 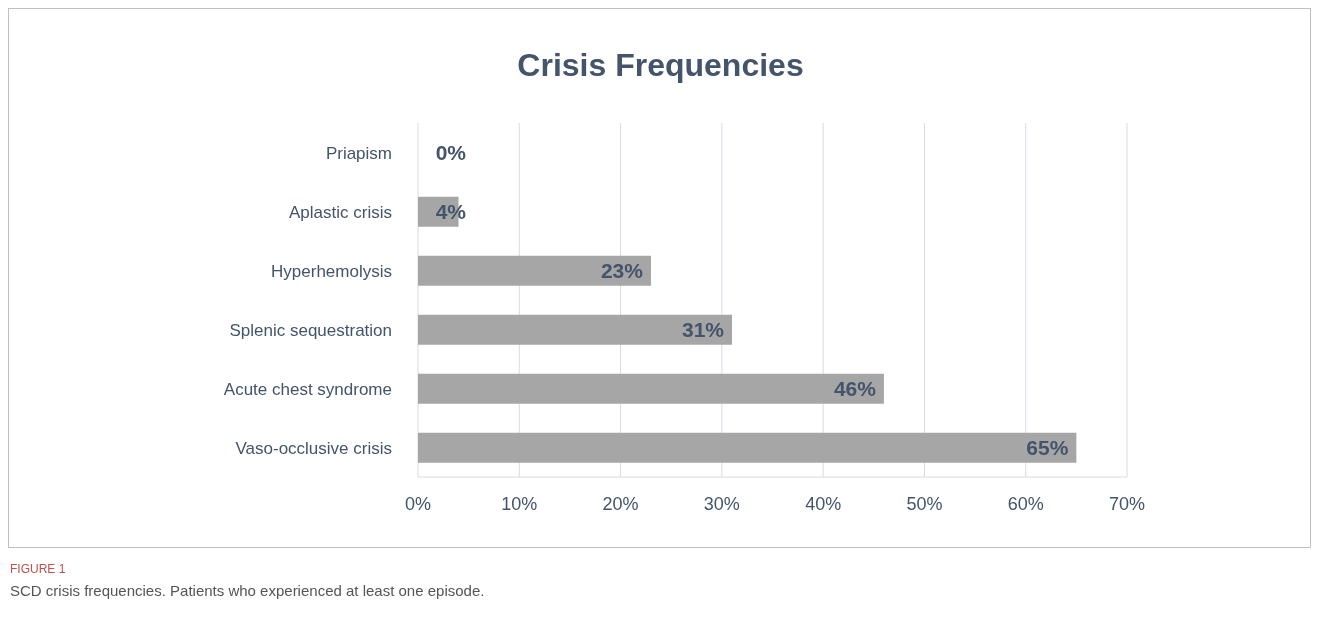 I want to click on y-tick-label: Aplastic crisis, so click(x=340, y=212).